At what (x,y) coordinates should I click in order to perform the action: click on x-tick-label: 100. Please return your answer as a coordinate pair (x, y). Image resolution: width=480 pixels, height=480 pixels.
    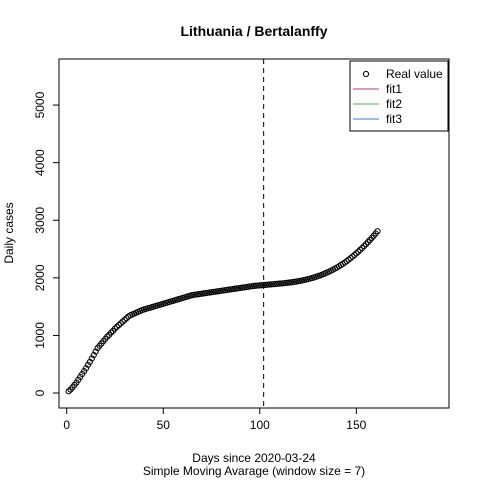
    Looking at the image, I should click on (260, 425).